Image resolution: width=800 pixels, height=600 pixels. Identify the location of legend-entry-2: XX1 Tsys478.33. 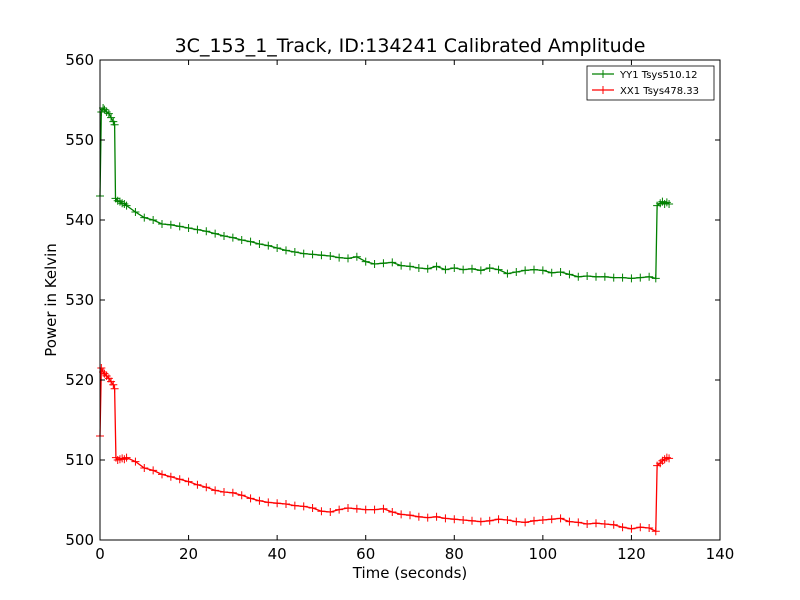
(645, 91).